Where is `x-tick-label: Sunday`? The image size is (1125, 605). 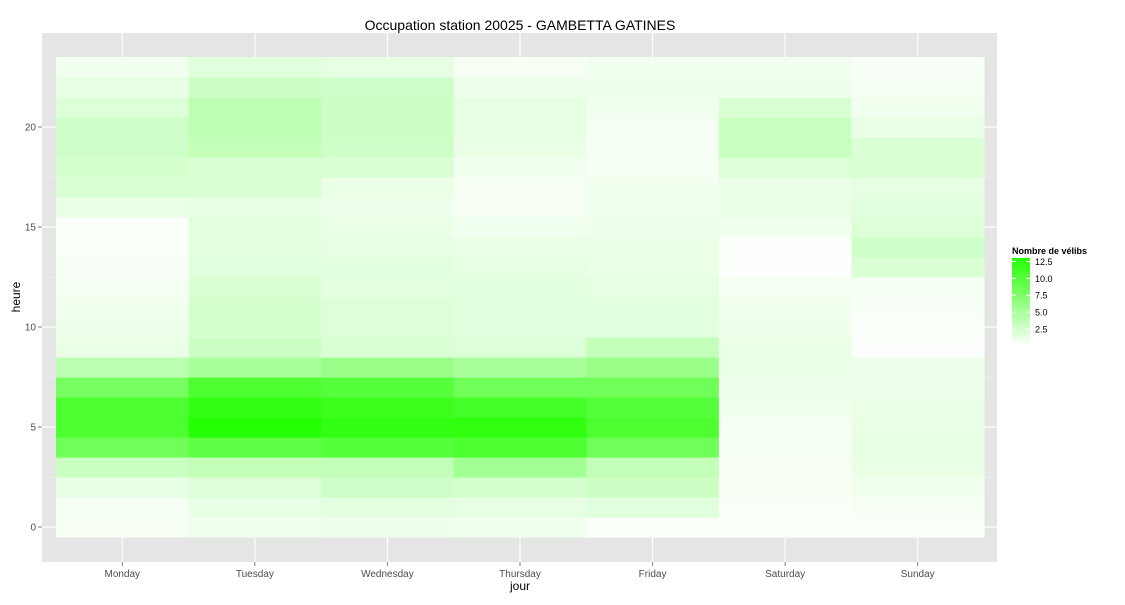 x-tick-label: Sunday is located at coordinates (918, 574).